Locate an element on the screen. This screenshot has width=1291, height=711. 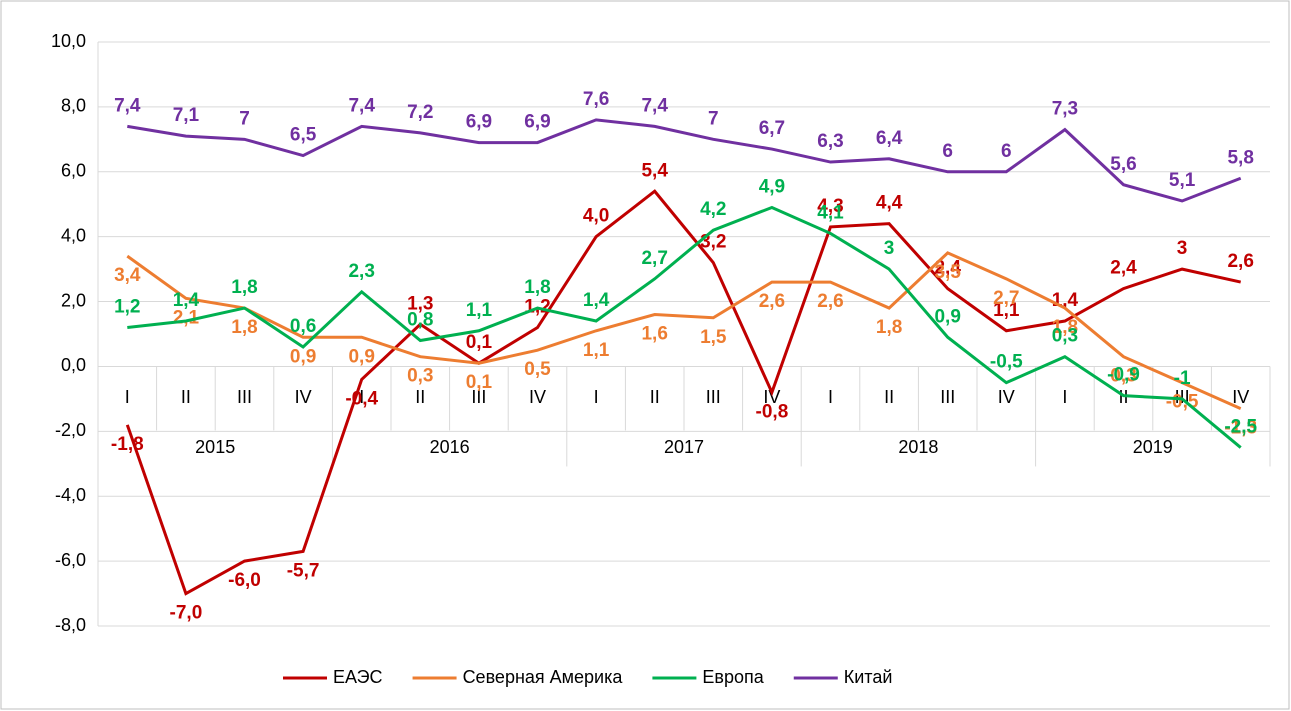
data-label: 5,4 is located at coordinates (654, 170).